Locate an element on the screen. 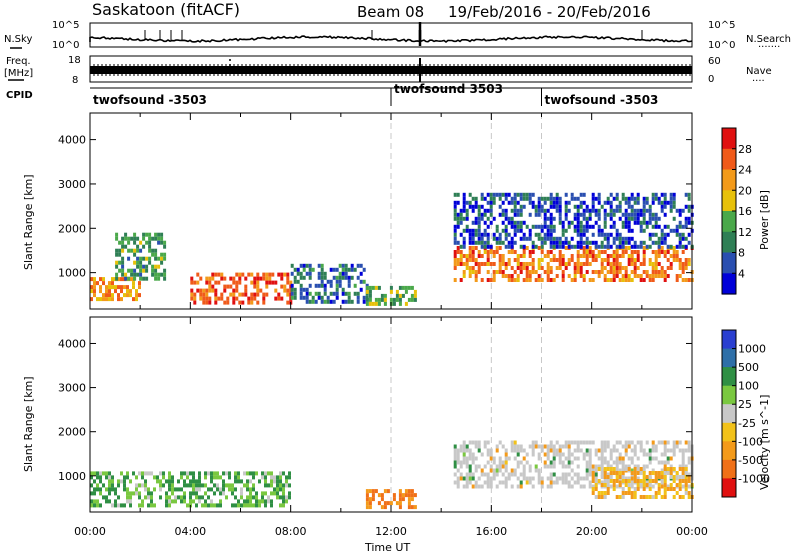  nsky-strip-frame is located at coordinates (391, 35).